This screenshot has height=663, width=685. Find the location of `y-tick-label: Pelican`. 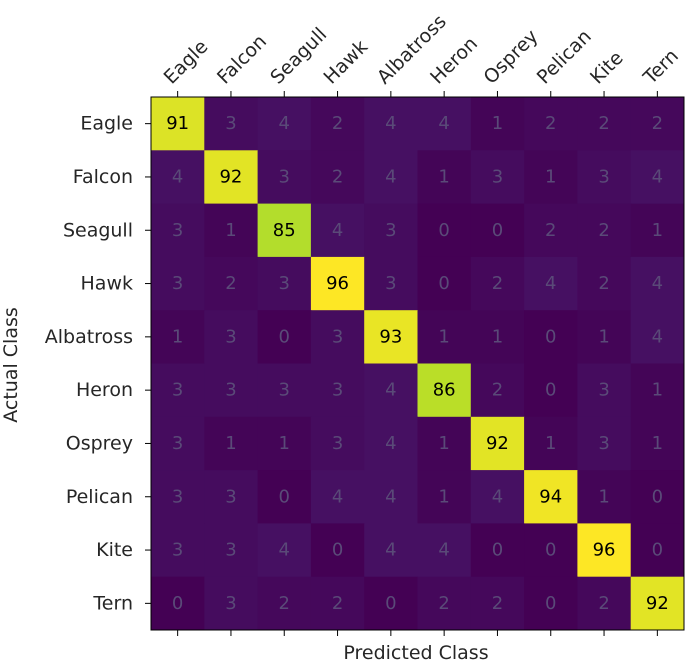

y-tick-label: Pelican is located at coordinates (99, 497).